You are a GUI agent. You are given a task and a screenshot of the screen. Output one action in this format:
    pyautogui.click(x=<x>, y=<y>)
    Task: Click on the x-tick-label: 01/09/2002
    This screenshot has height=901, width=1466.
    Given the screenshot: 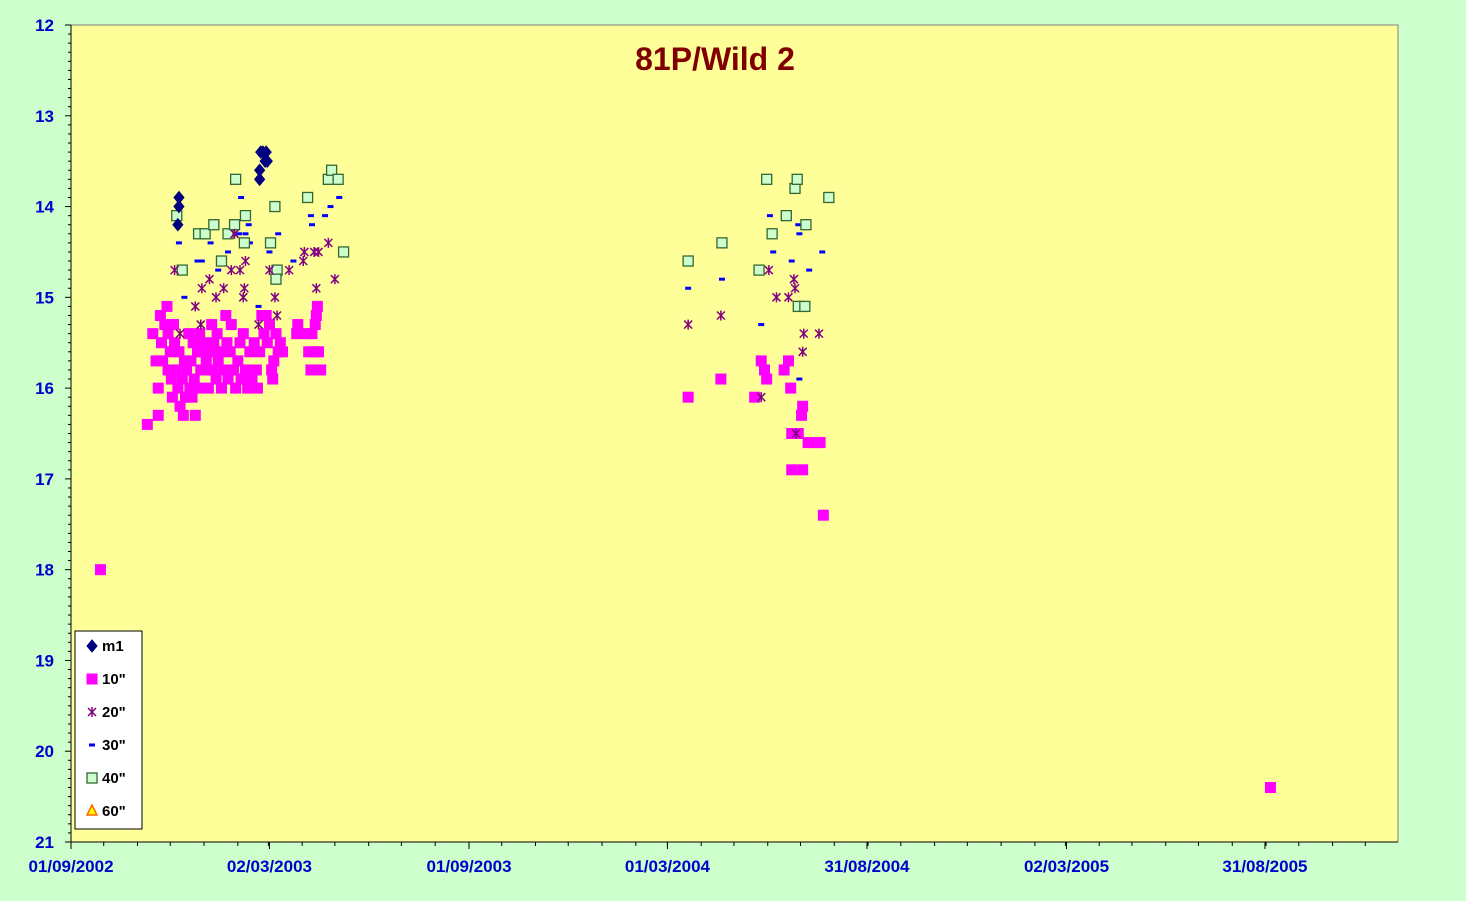 What is the action you would take?
    pyautogui.click(x=70, y=866)
    